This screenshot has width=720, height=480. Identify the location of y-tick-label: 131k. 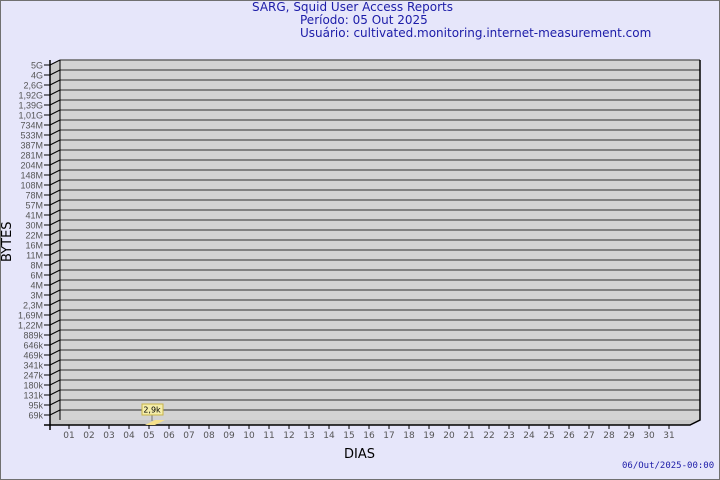
(33, 396).